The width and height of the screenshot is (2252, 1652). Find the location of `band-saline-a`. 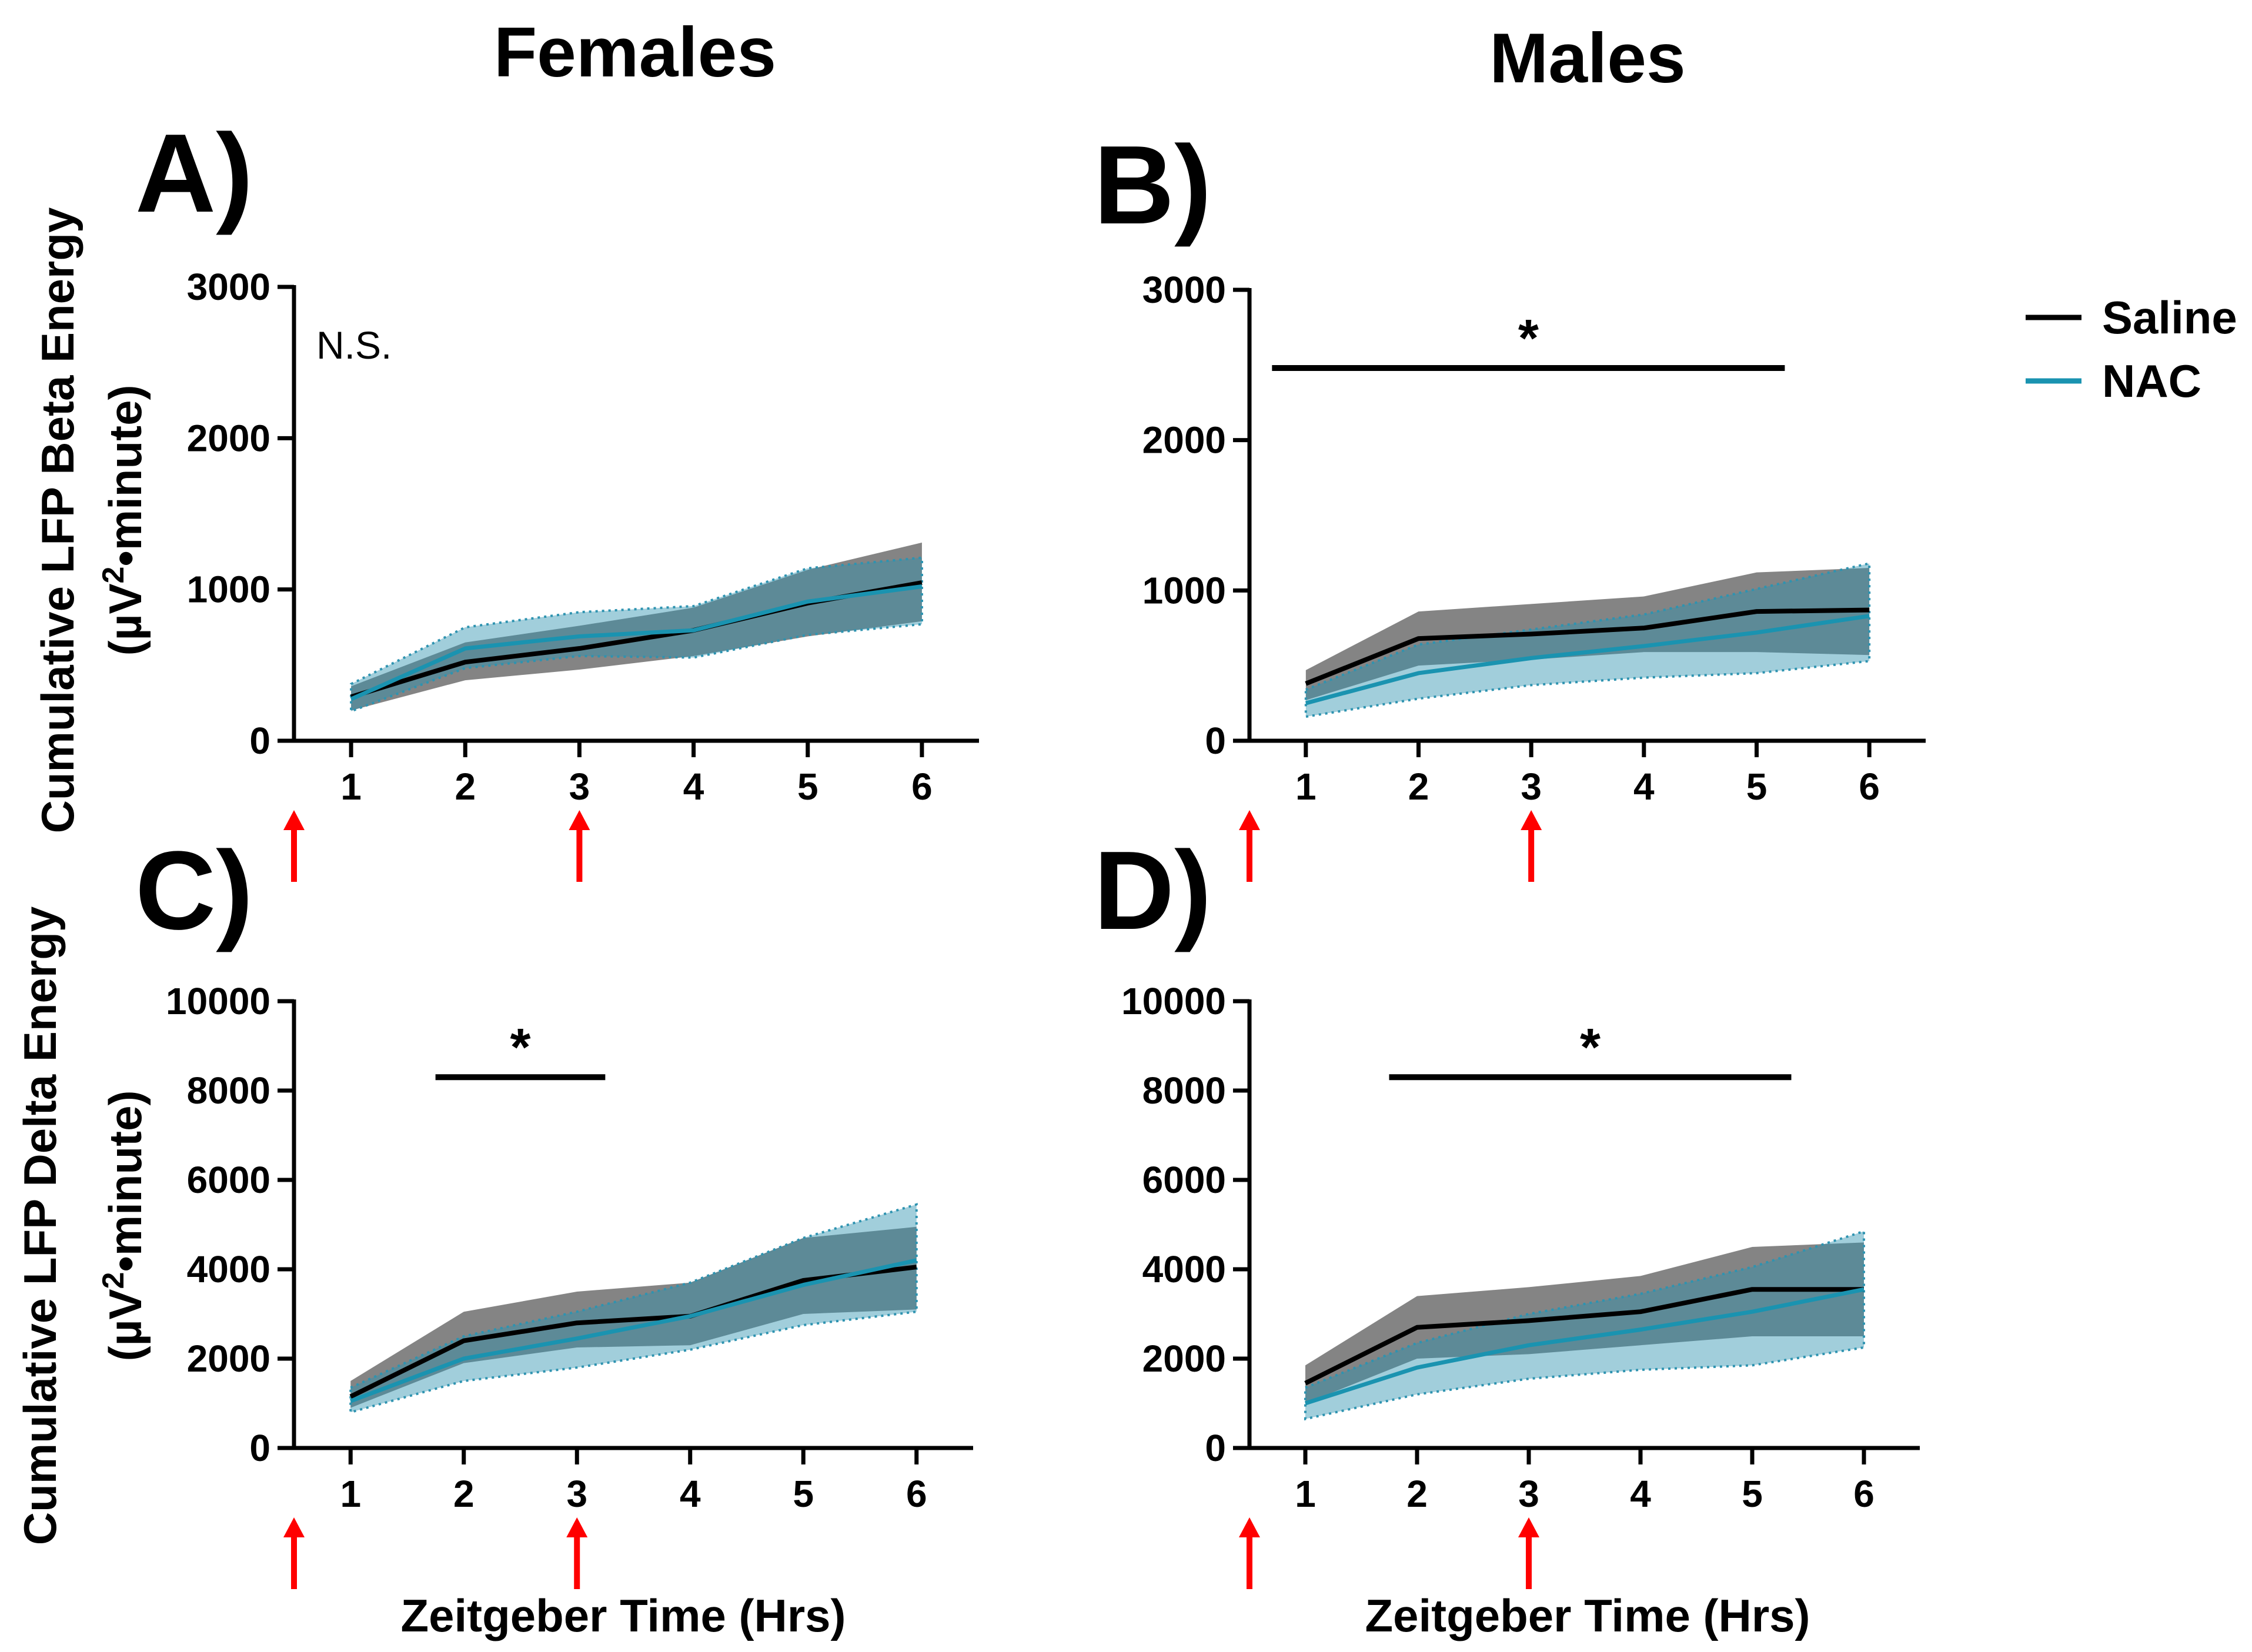

band-saline-a is located at coordinates (636, 627).